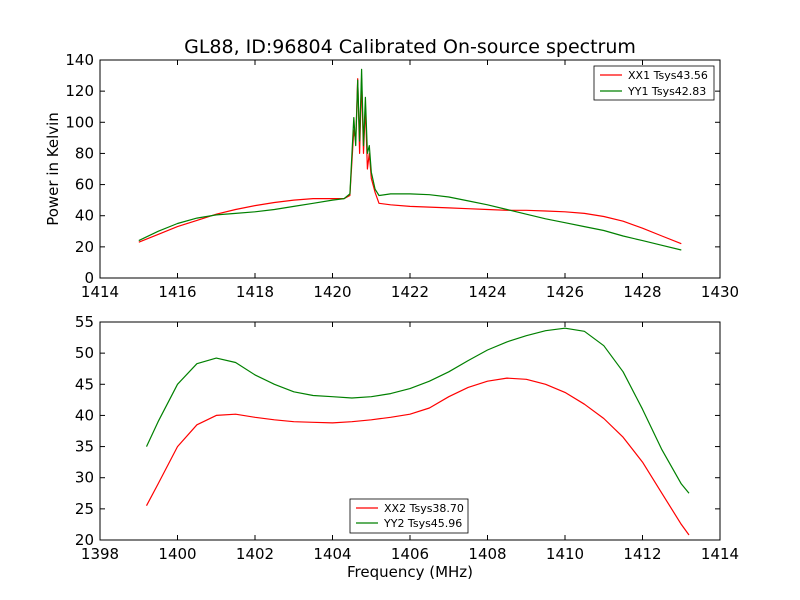  I want to click on bottom-x-tick-label: 1404, so click(332, 554).